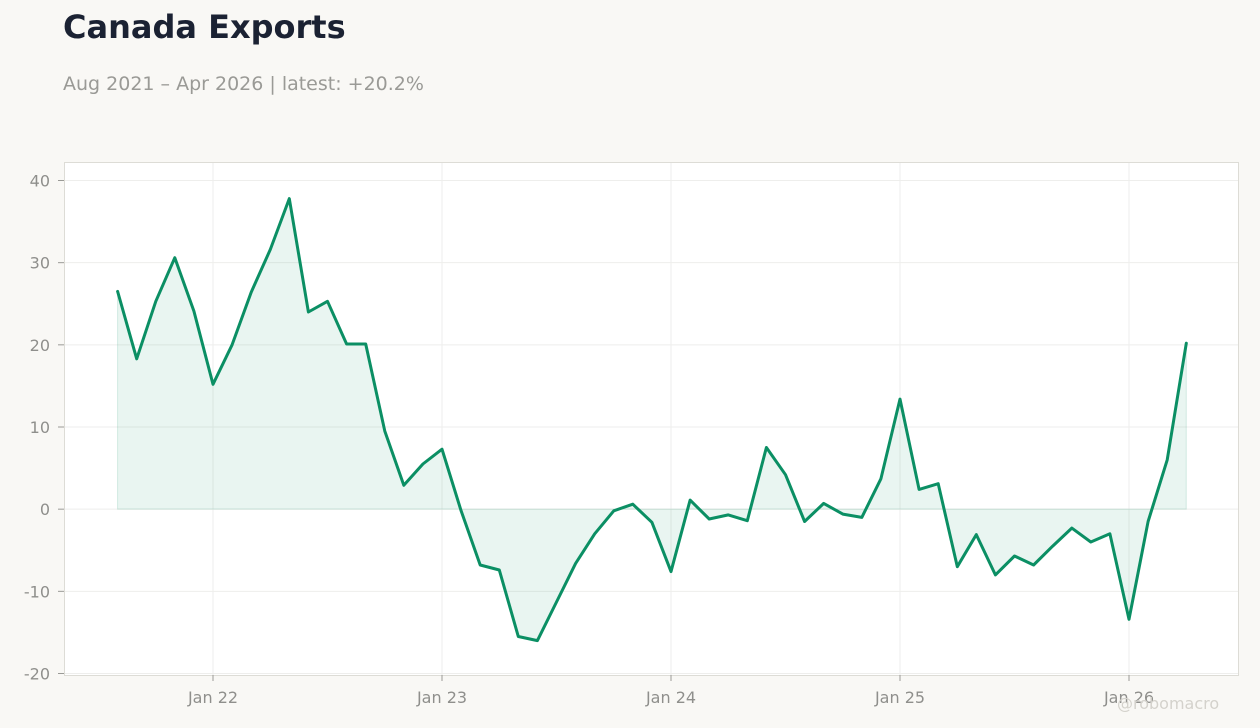 This screenshot has height=728, width=1260. Describe the element at coordinates (37, 591) in the screenshot. I see `y-tick-label: -10` at that location.